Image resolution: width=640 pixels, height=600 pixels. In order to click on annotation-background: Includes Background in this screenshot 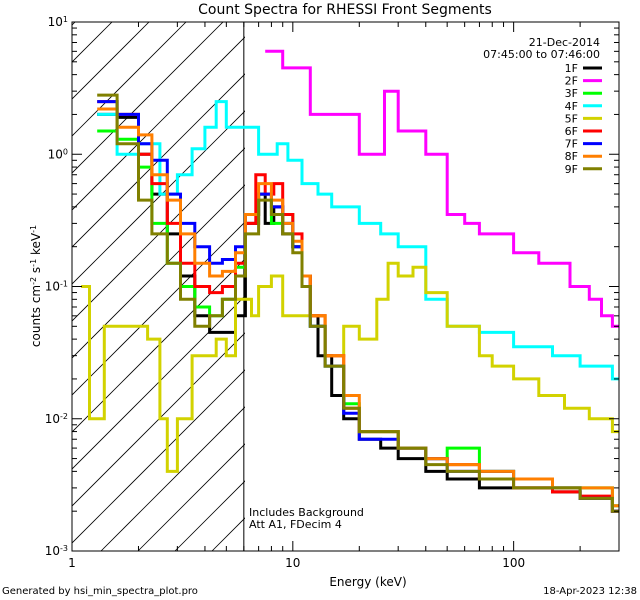, I will do `click(306, 512)`.